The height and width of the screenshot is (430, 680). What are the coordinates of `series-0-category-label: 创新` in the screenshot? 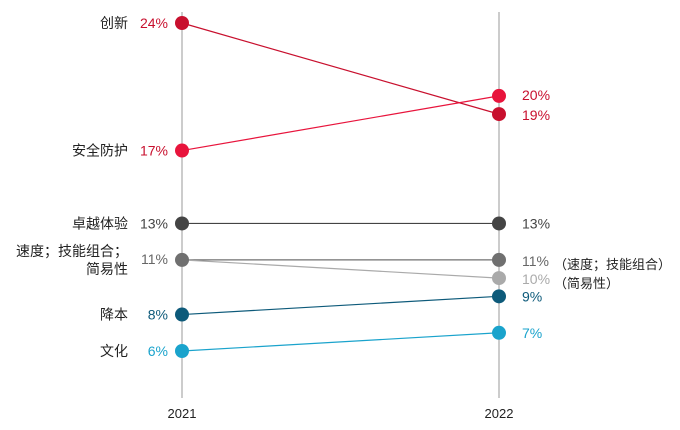 It's located at (114, 23).